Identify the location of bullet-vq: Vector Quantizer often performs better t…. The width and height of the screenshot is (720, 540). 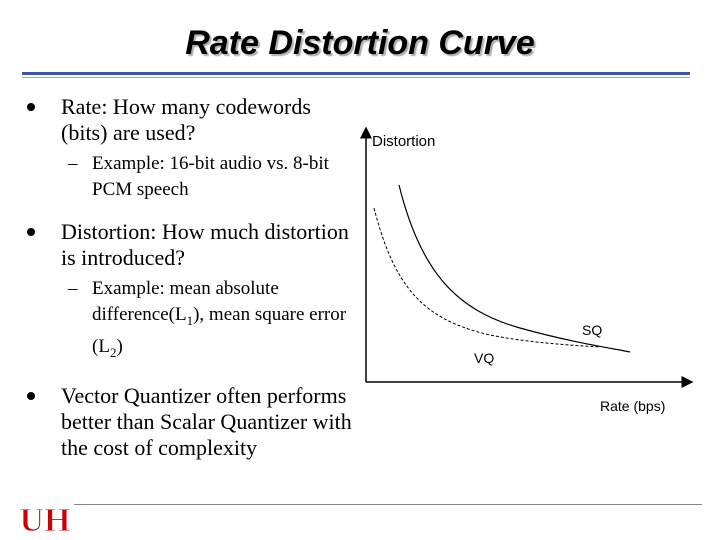
(187, 422).